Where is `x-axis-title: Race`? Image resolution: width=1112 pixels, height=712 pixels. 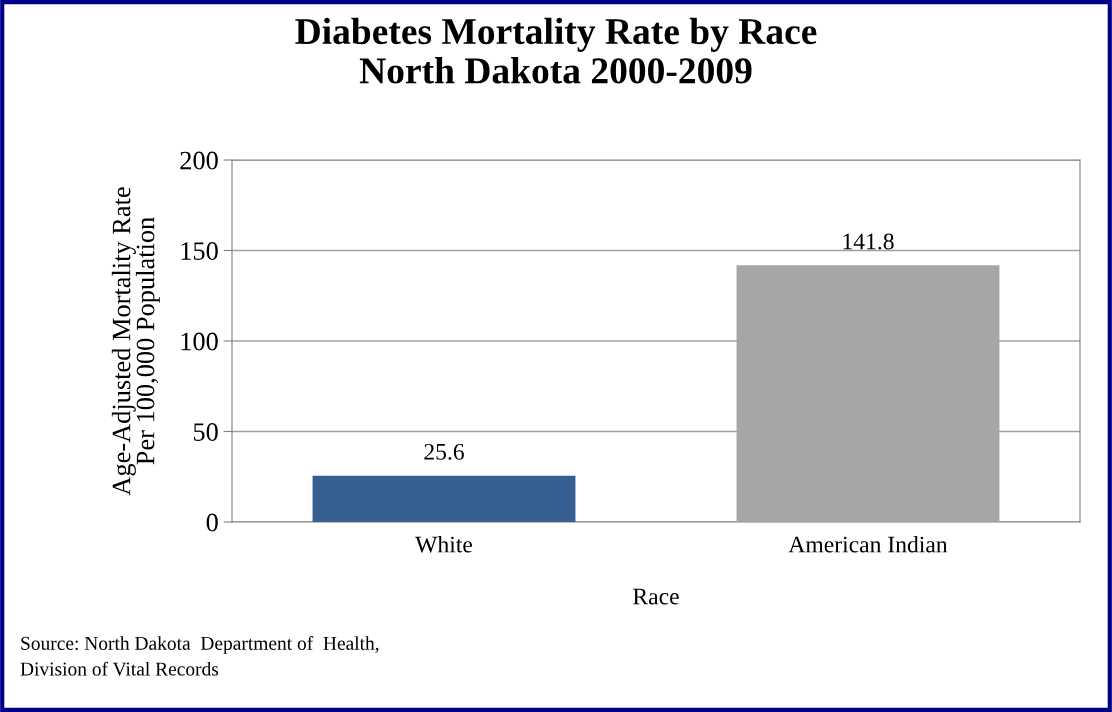 x-axis-title: Race is located at coordinates (656, 596).